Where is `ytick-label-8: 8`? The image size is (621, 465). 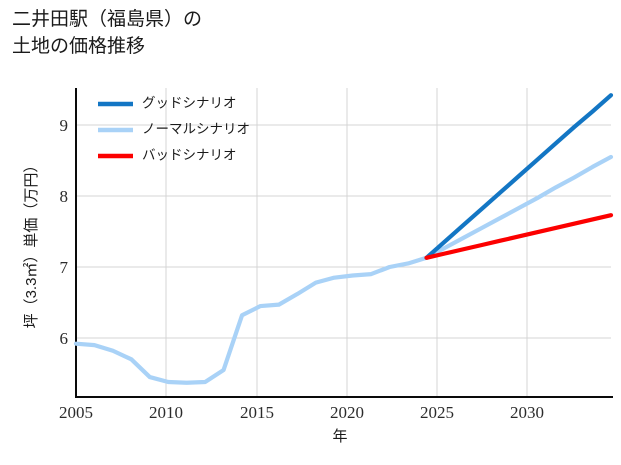 ytick-label-8: 8 is located at coordinates (64, 196).